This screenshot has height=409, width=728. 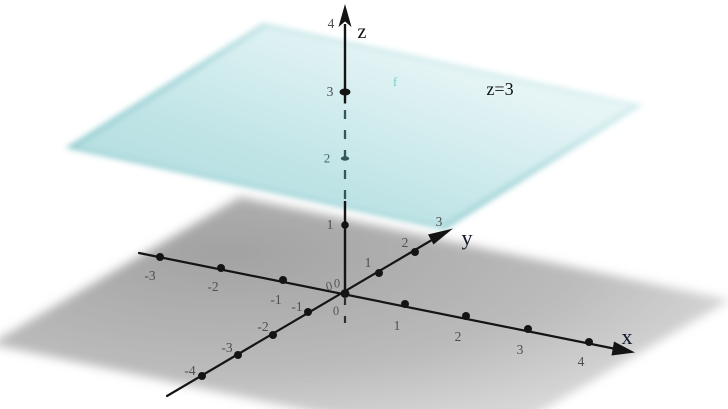 I want to click on plane-equation-label: z=3, so click(x=499, y=89).